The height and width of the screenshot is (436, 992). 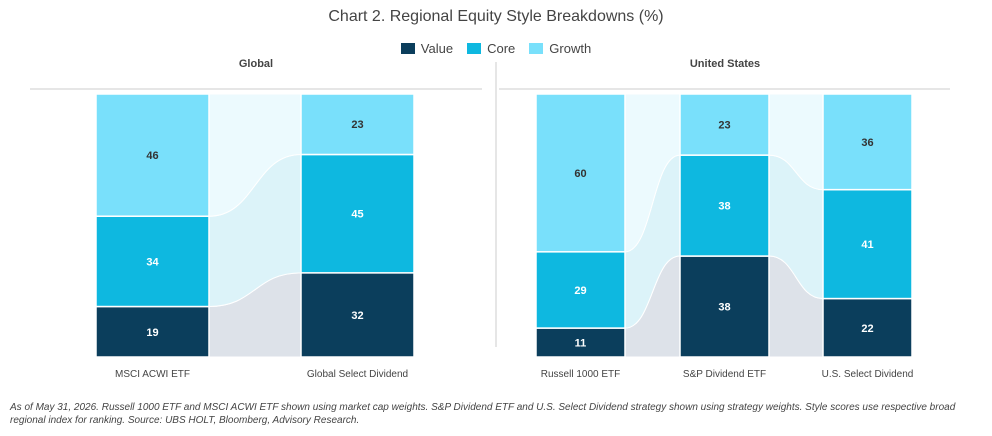 What do you see at coordinates (474, 48) in the screenshot?
I see `legend-swatch-core` at bounding box center [474, 48].